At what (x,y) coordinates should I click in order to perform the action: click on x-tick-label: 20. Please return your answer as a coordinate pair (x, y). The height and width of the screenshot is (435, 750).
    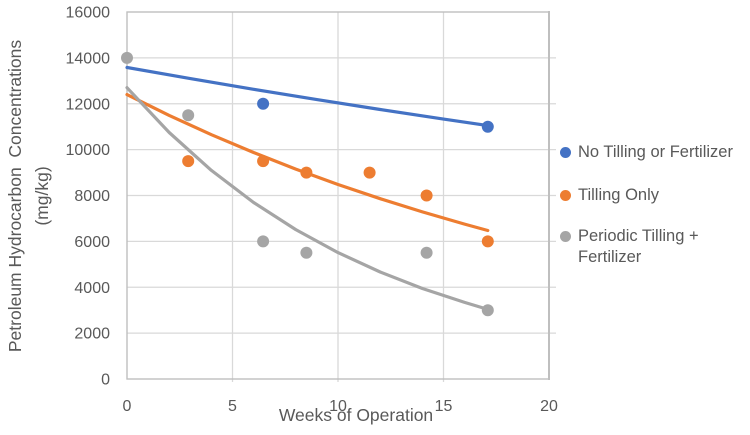
    Looking at the image, I should click on (549, 406).